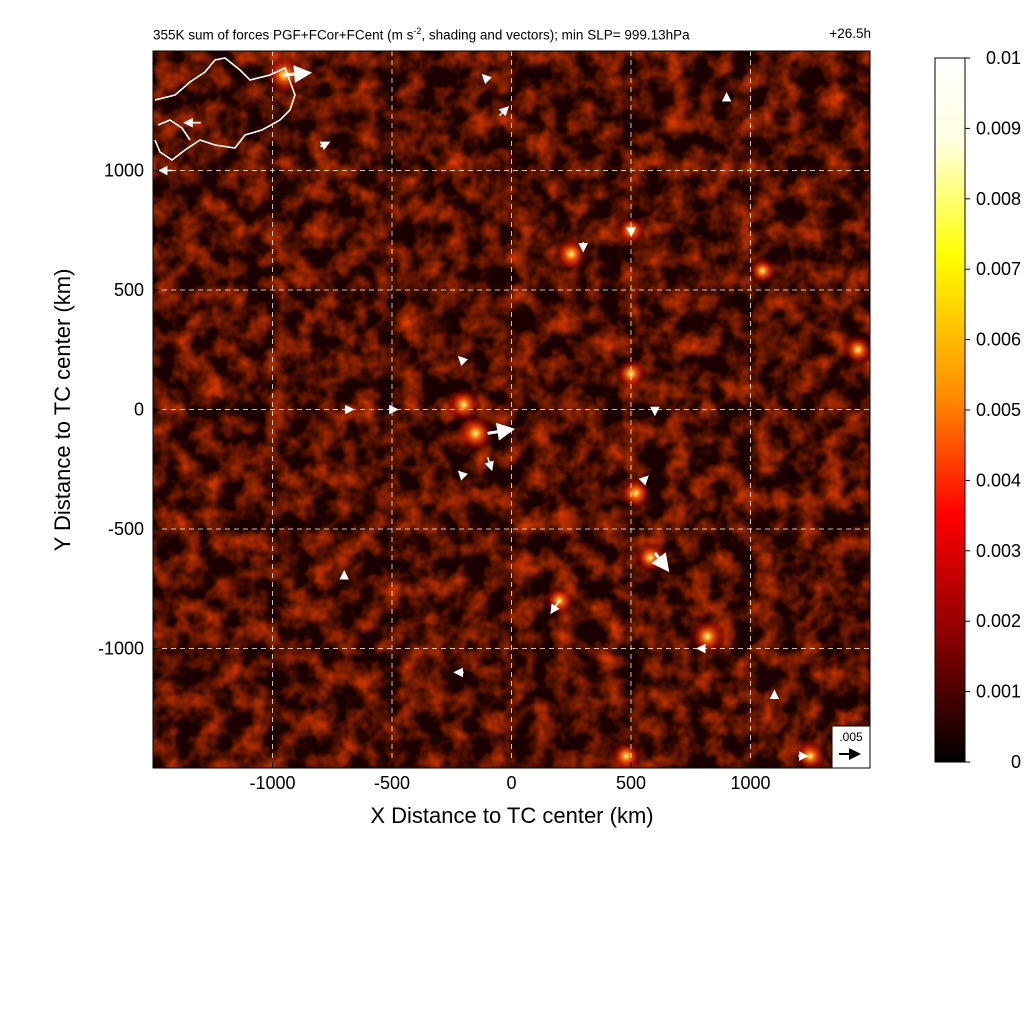 The image size is (1024, 1024). What do you see at coordinates (998, 621) in the screenshot?
I see `colorbar-tick-label: 0.002` at bounding box center [998, 621].